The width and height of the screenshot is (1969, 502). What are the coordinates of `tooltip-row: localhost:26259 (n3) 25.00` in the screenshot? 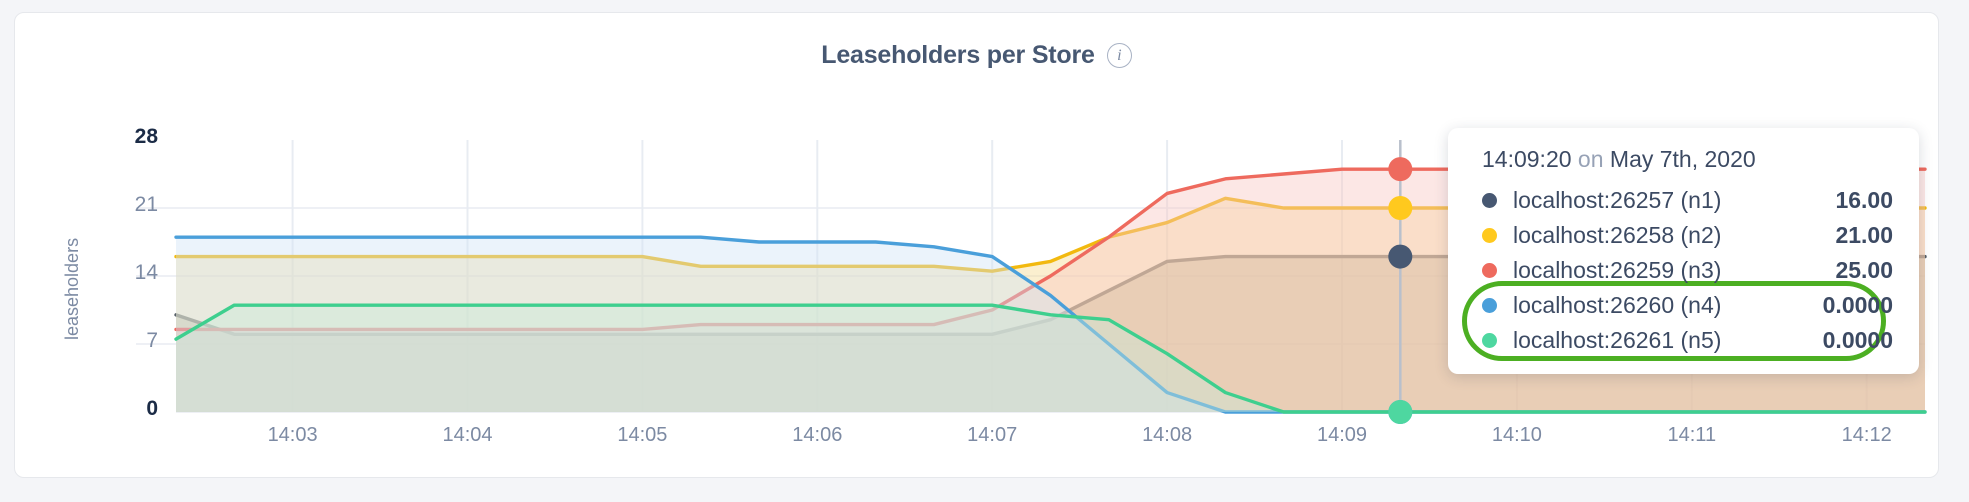 It's located at (1687, 270).